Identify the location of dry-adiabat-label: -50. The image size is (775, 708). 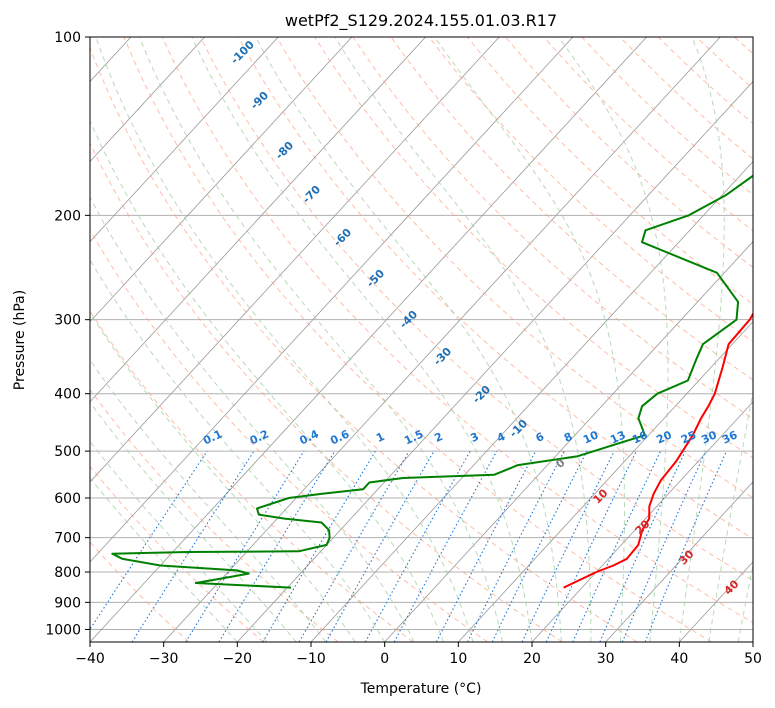
(375, 278).